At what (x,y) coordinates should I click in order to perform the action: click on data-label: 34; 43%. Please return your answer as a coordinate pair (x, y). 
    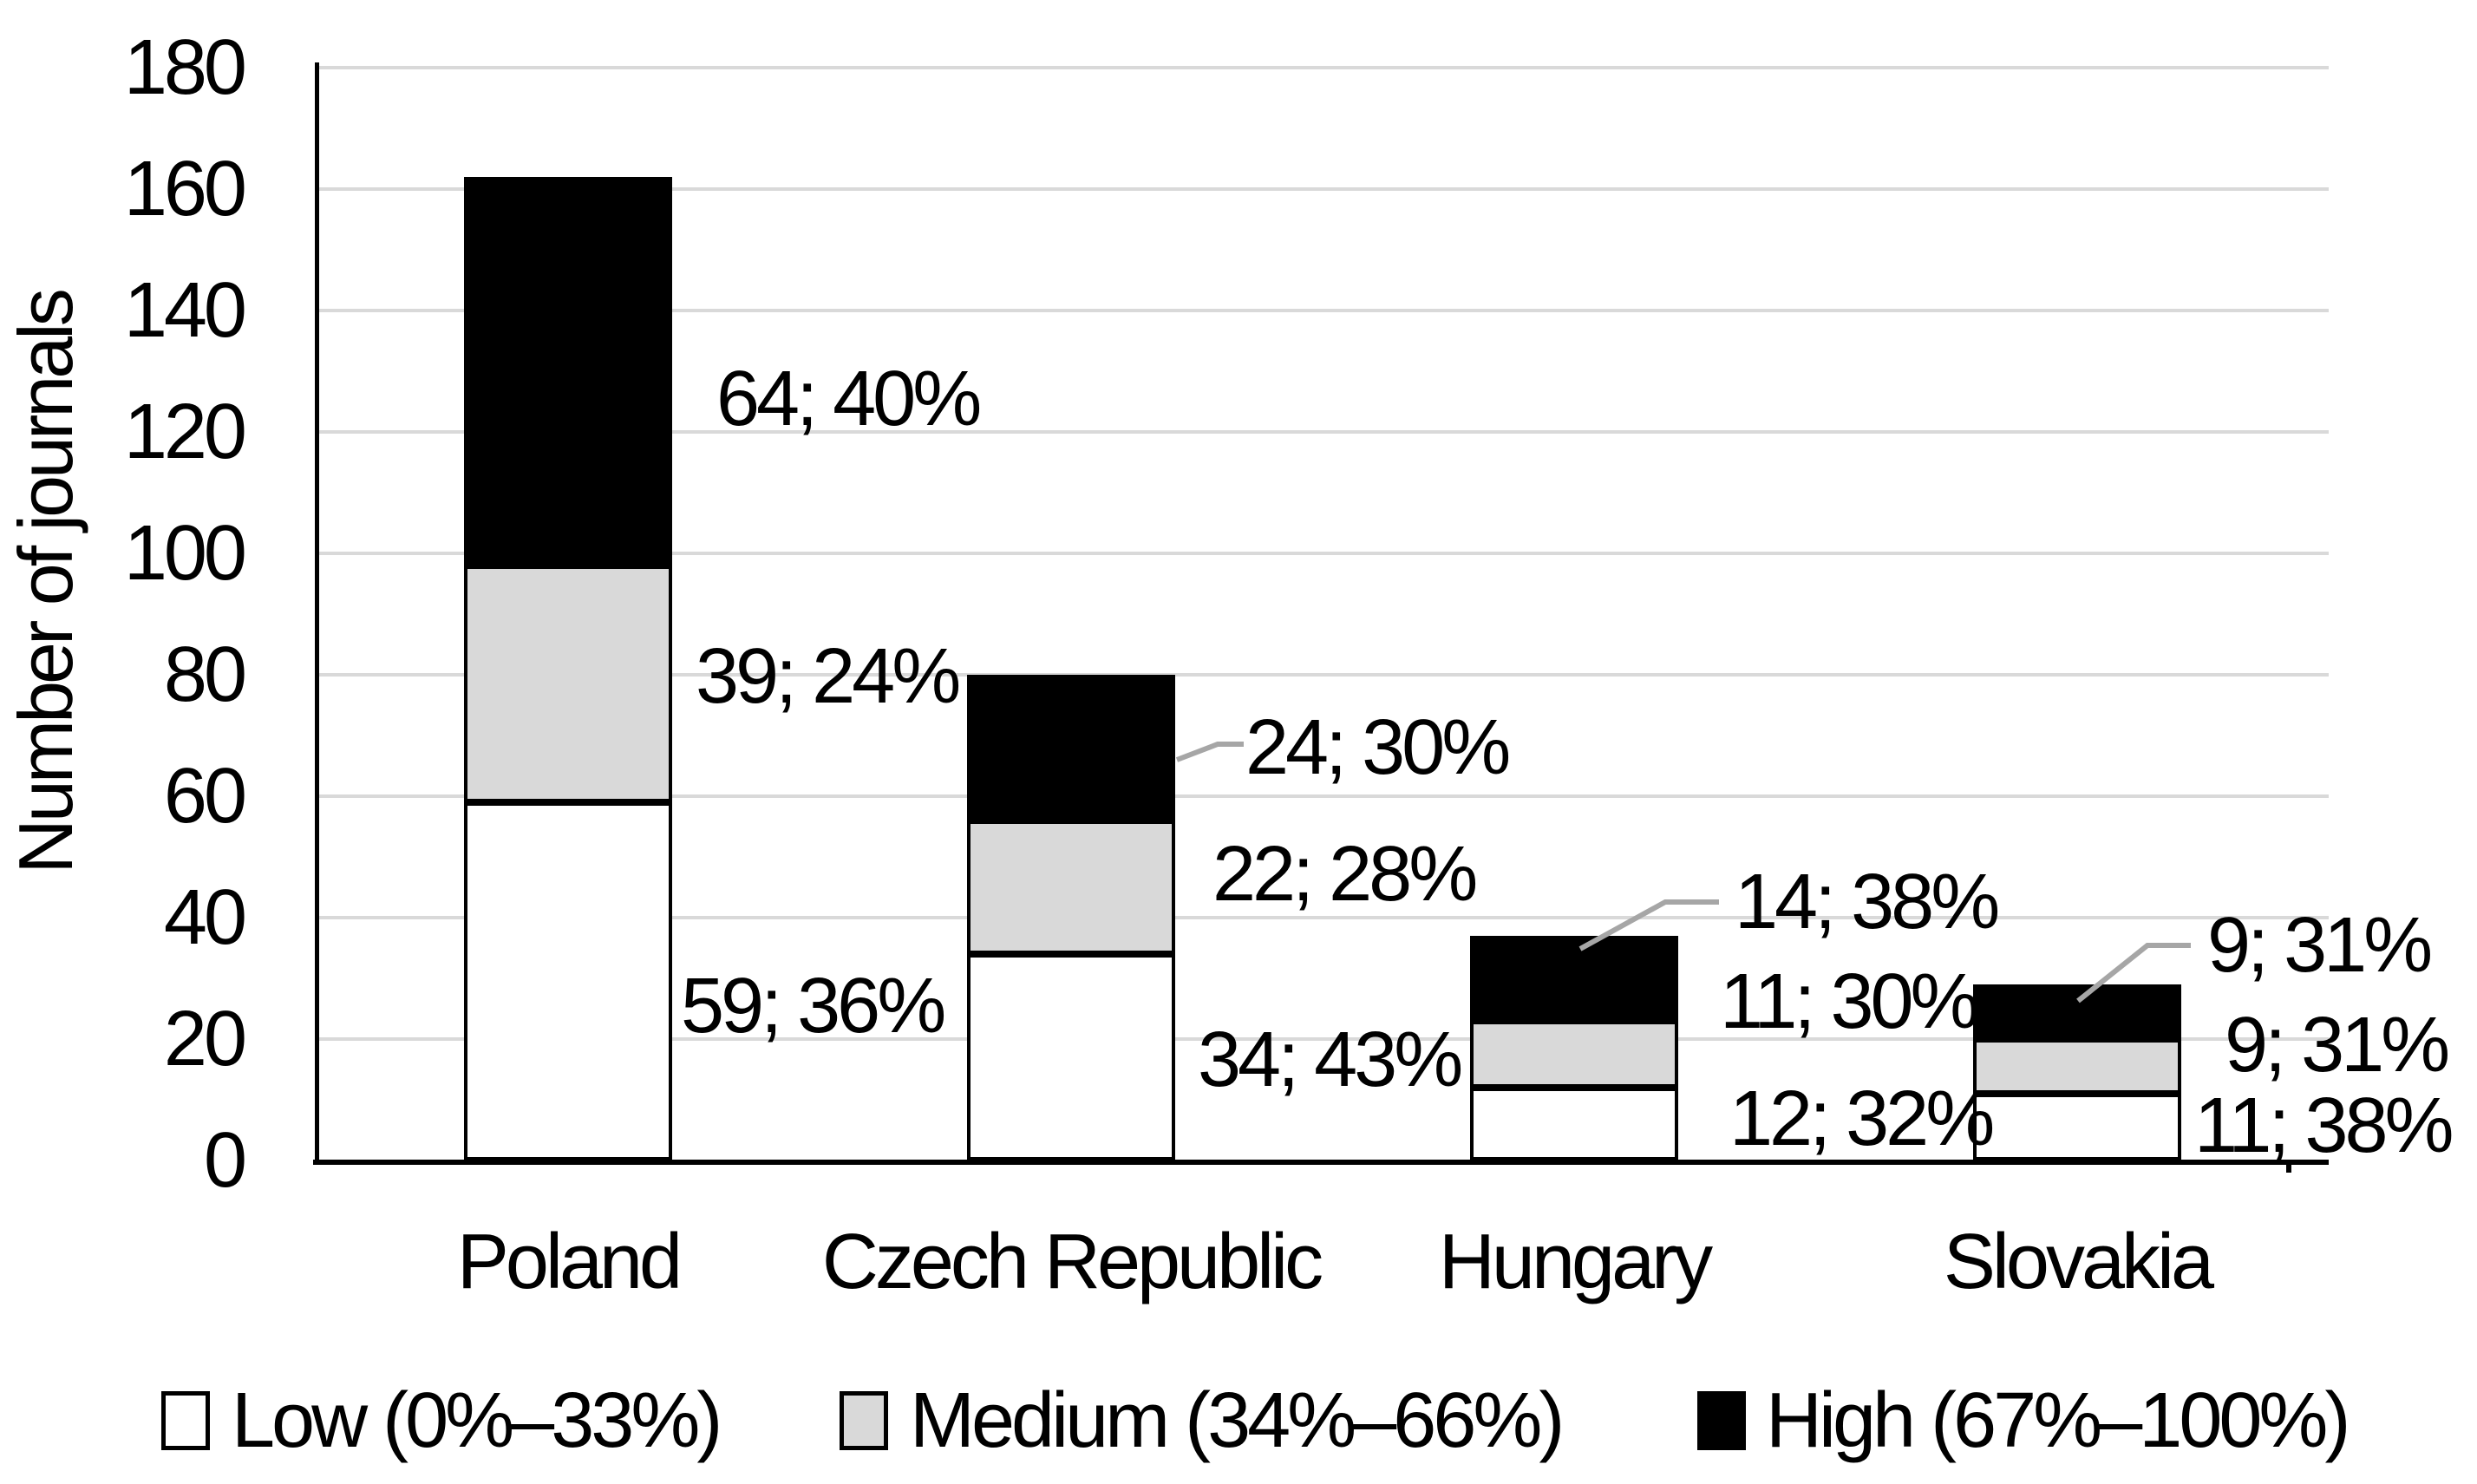
    Looking at the image, I should click on (1330, 1060).